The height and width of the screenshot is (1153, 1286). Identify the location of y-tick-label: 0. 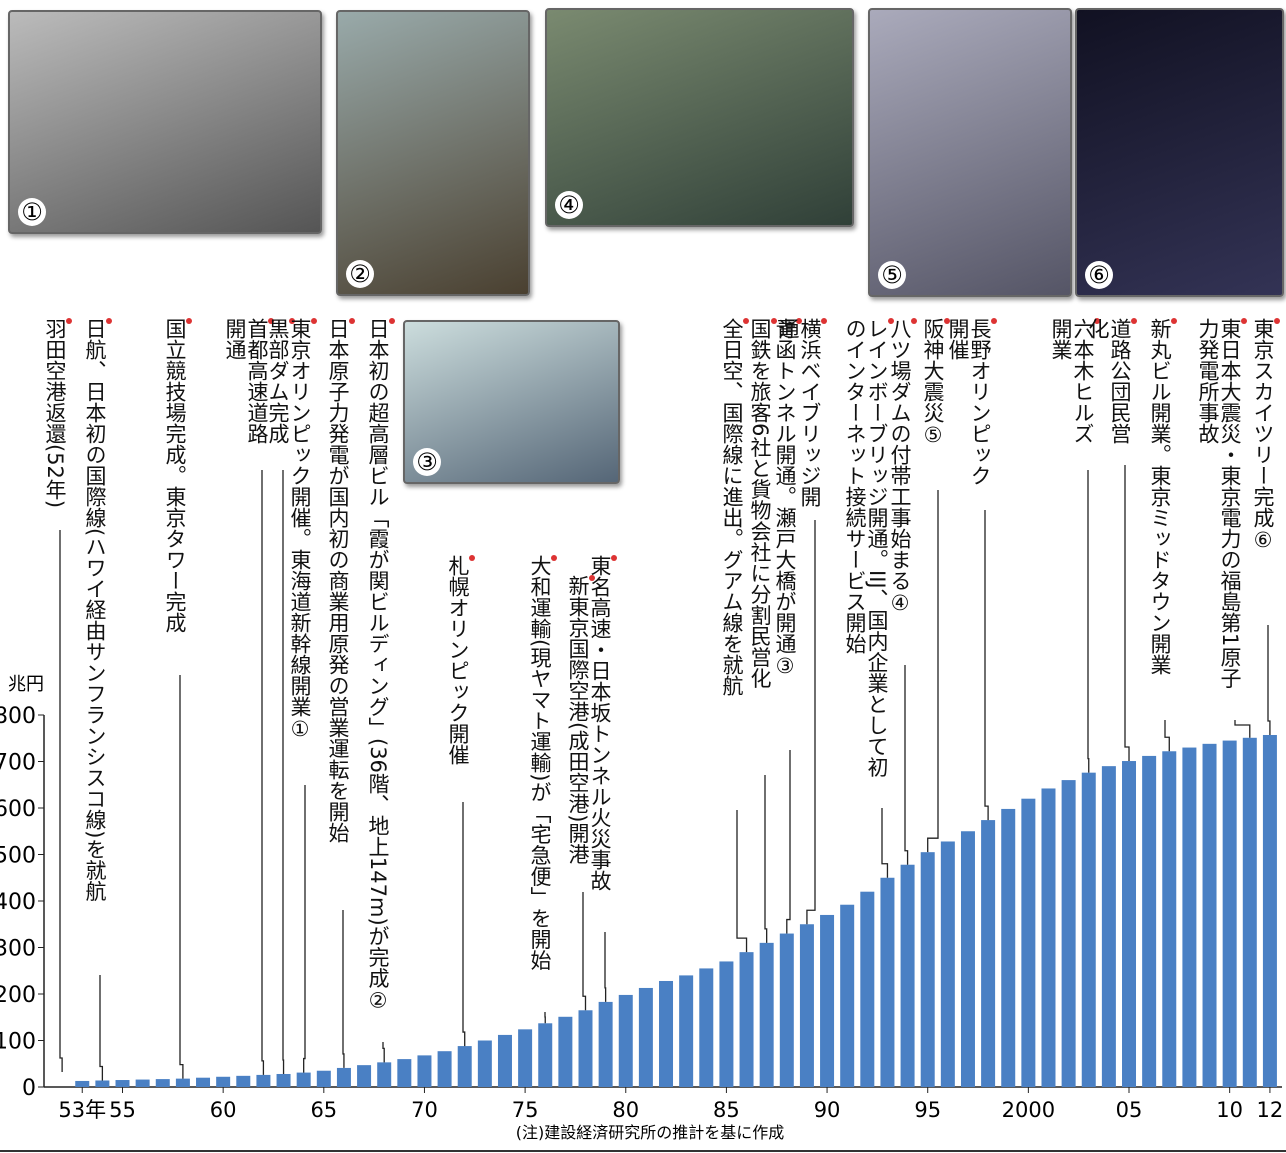
(29, 1088).